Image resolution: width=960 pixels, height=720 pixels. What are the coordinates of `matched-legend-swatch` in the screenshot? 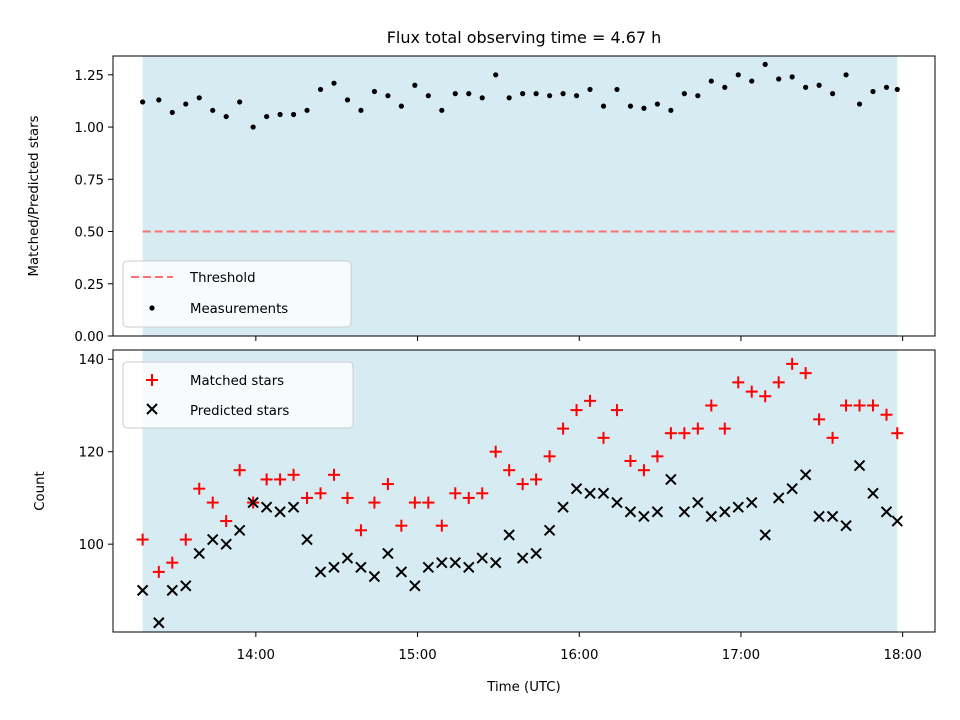 It's located at (152, 380).